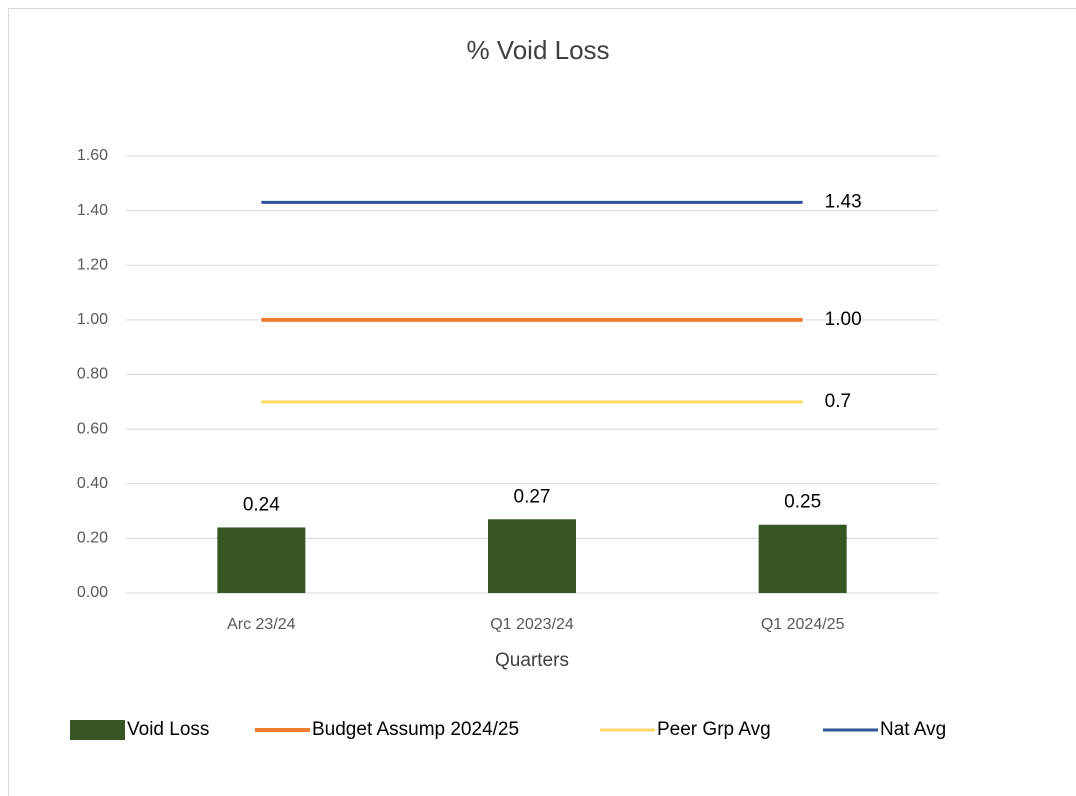  Describe the element at coordinates (92, 592) in the screenshot. I see `y-tick-label: 0.00` at that location.